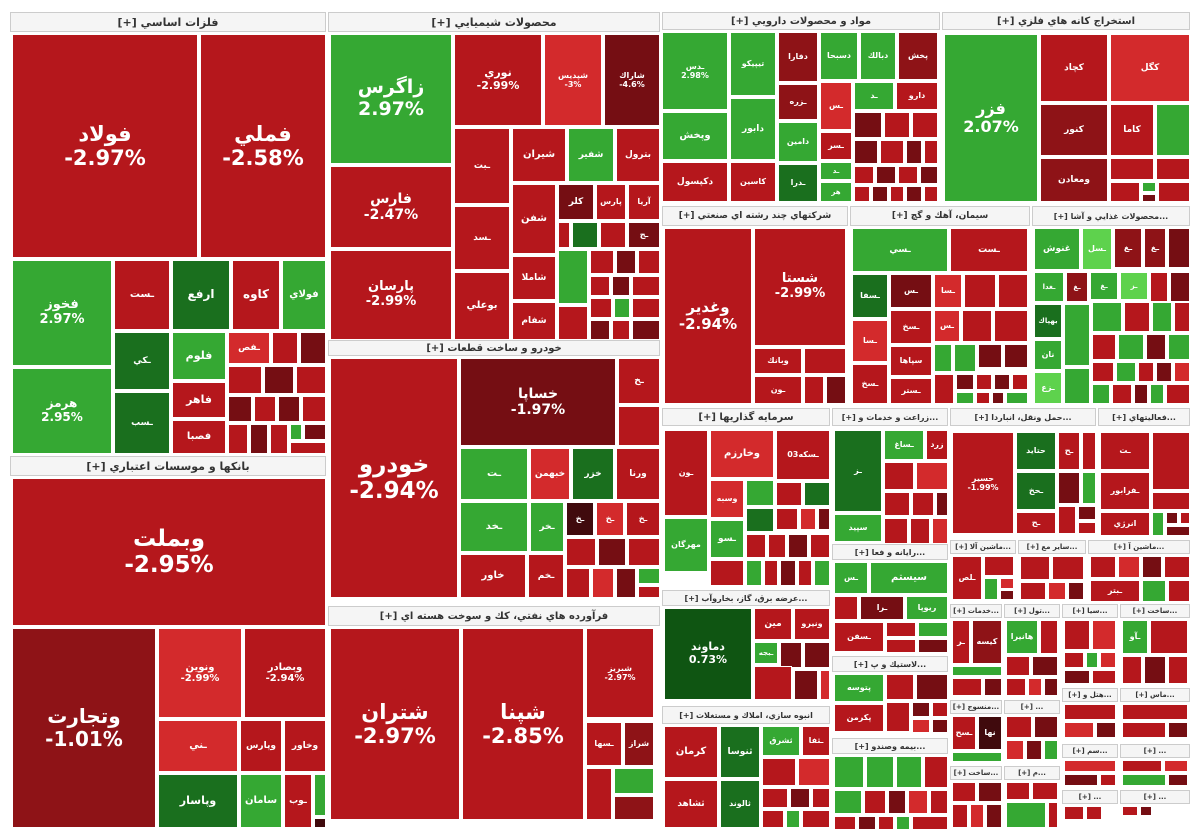 This screenshot has height=830, width=1200. What do you see at coordinates (1077, 287) in the screenshot?
I see `treemap-tile-غ: ـغ` at bounding box center [1077, 287].